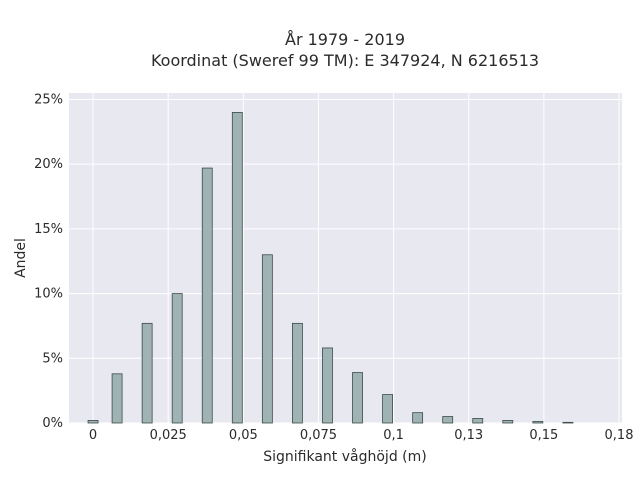 This screenshot has width=640, height=480. I want to click on y-tick-label-0: 0%, so click(52, 423).